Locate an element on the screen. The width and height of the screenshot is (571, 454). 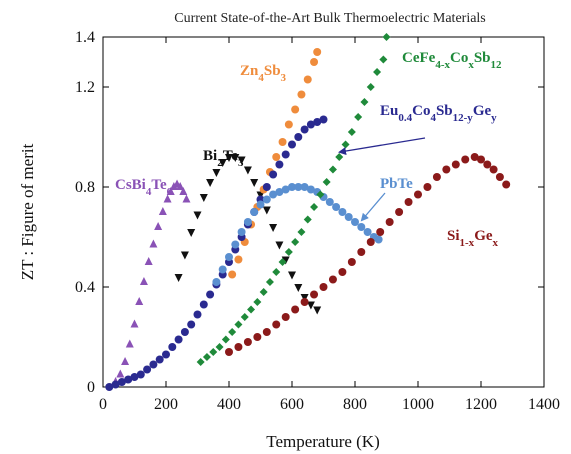
series-PbTe is located at coordinates (297, 234).